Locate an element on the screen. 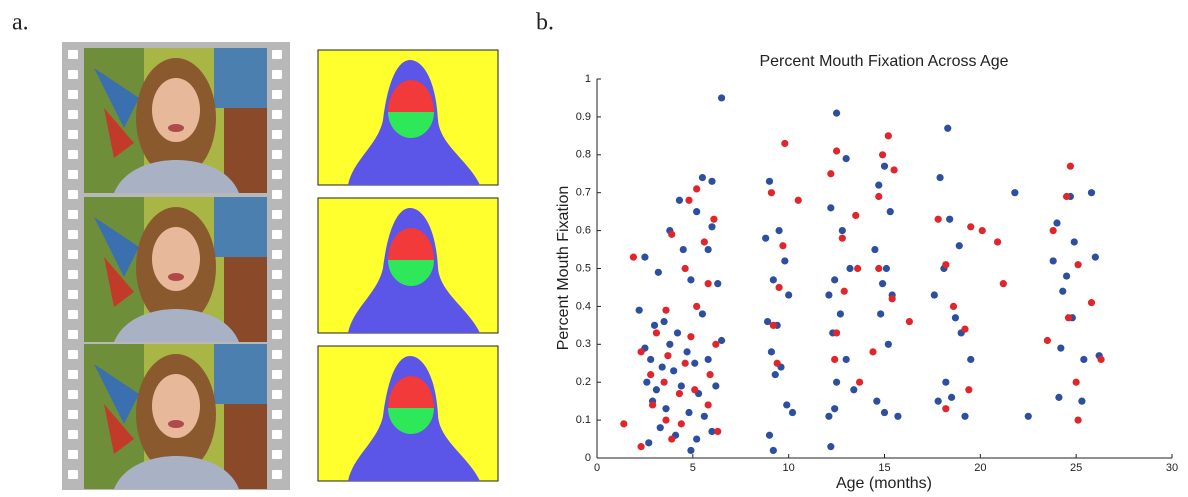 Image resolution: width=1188 pixels, height=497 pixels. x-tick-label: 15 is located at coordinates (884, 468).